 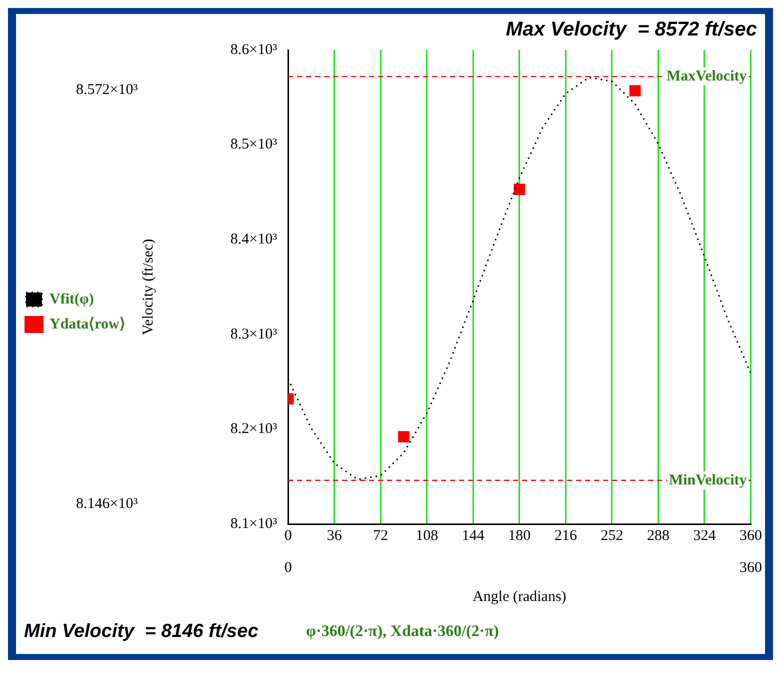 What do you see at coordinates (288, 568) in the screenshot?
I see `text: 0` at bounding box center [288, 568].